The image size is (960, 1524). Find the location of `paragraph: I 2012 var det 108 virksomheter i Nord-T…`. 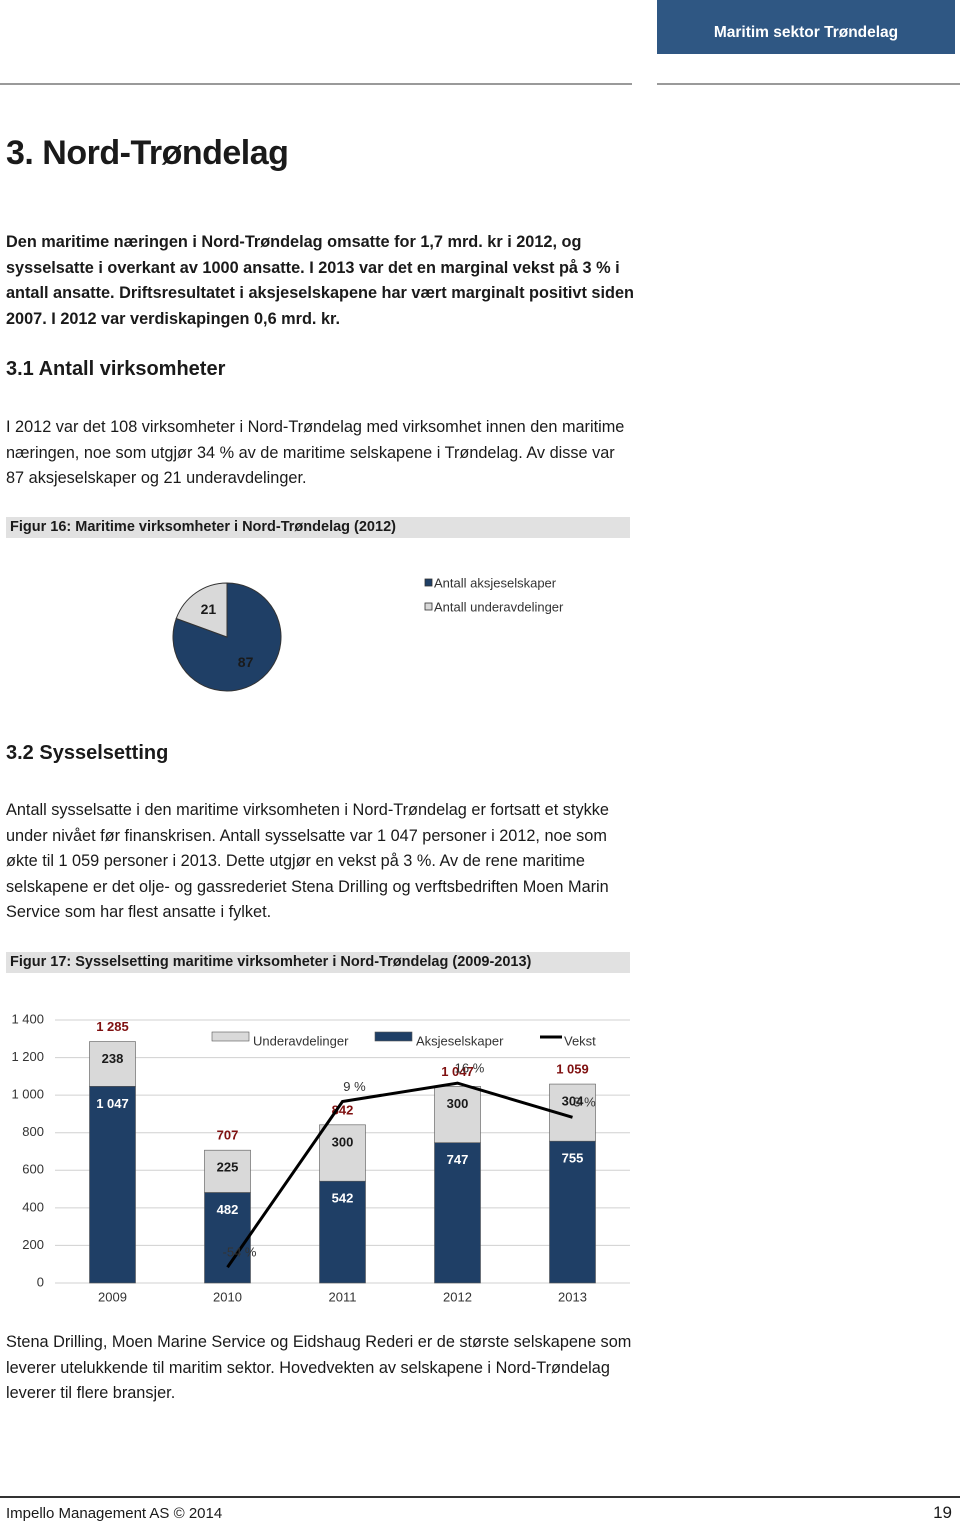

paragraph: I 2012 var det 108 virksomheter i Nord-T… is located at coordinates (315, 452).